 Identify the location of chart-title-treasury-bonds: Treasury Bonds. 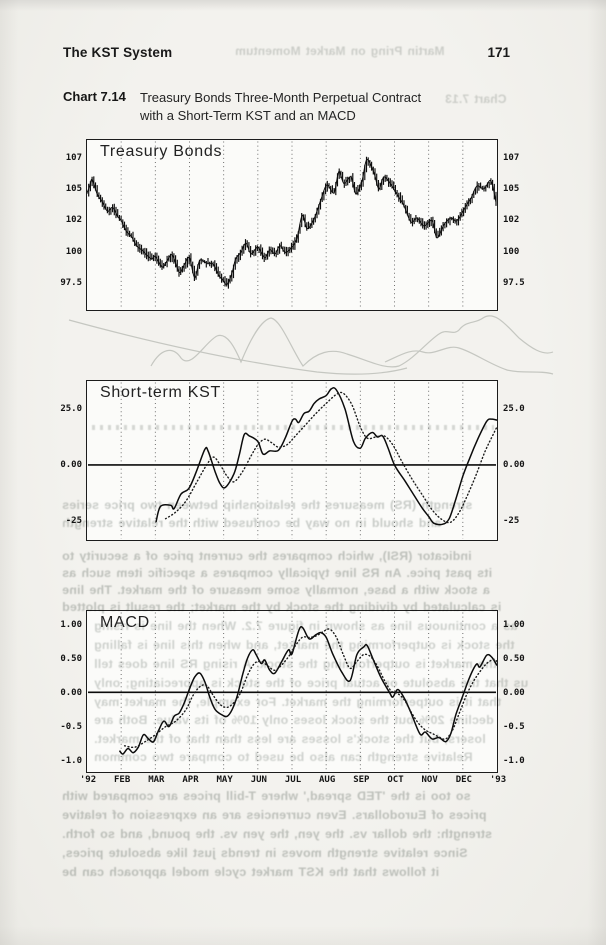
(161, 151).